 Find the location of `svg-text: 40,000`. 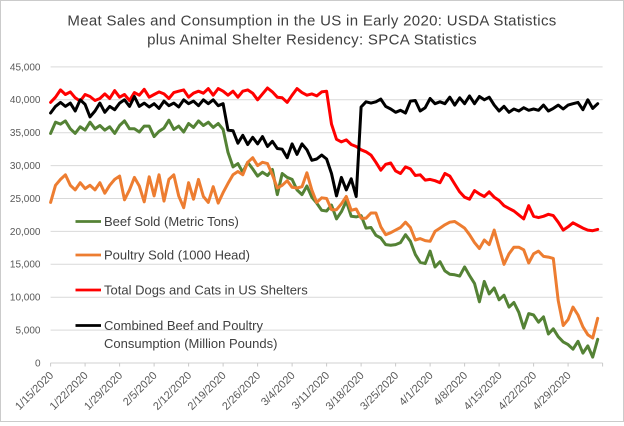

svg-text: 40,000 is located at coordinates (25, 100).